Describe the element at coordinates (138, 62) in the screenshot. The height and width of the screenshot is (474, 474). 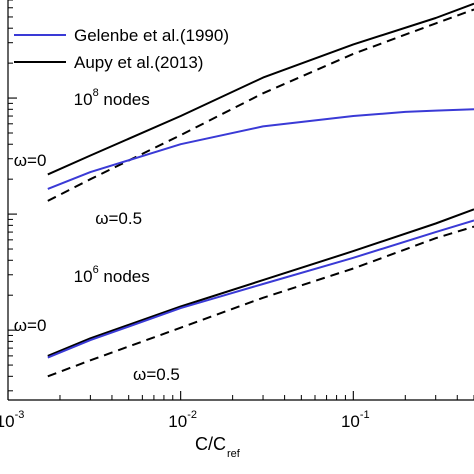
I see `legend-label-aupy: Aupy et al.(2013)` at that location.